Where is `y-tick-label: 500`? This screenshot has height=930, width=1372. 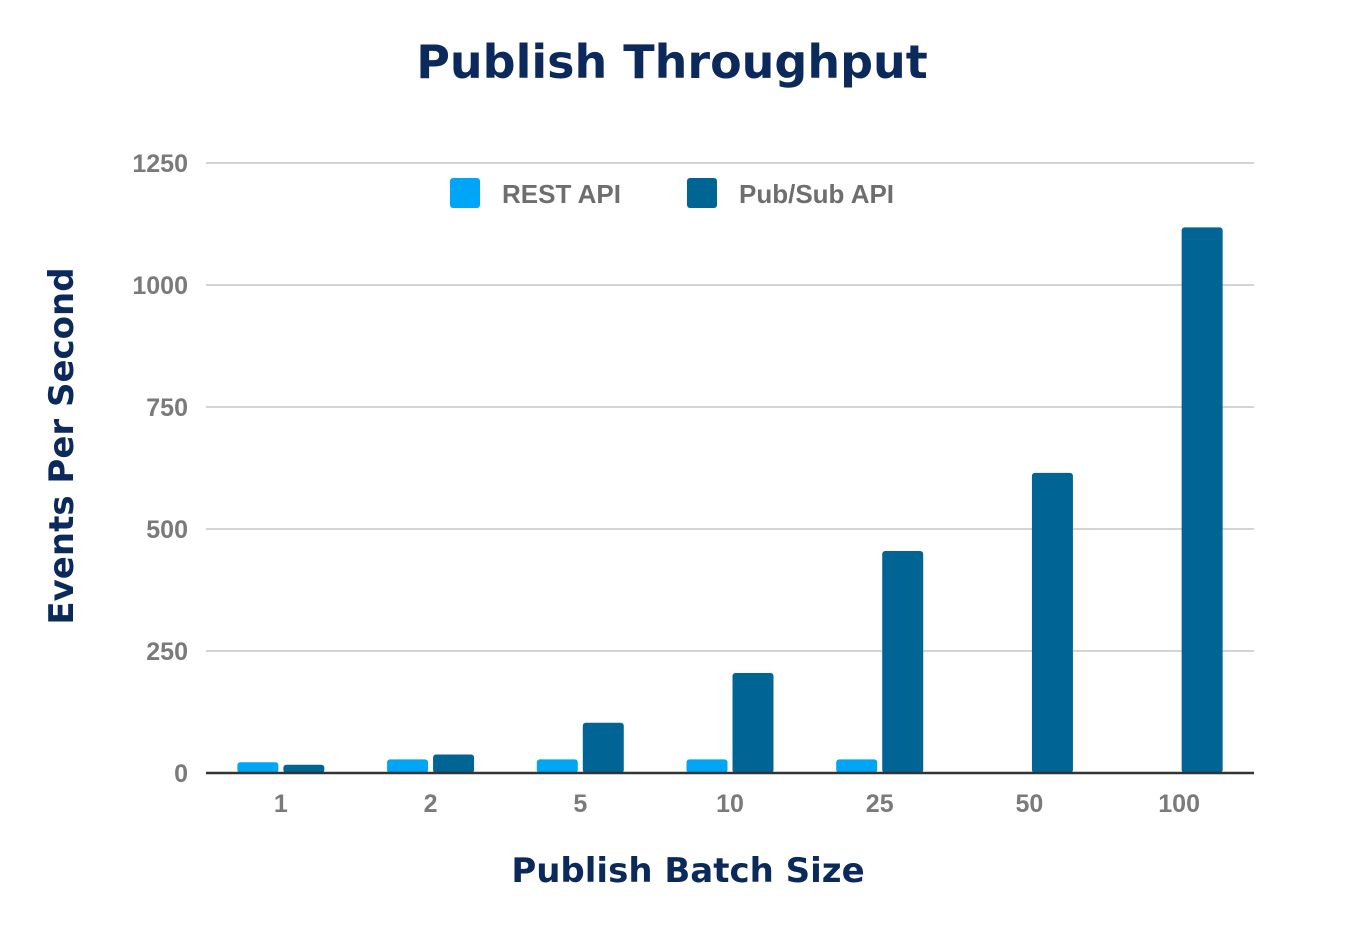 y-tick-label: 500 is located at coordinates (167, 530).